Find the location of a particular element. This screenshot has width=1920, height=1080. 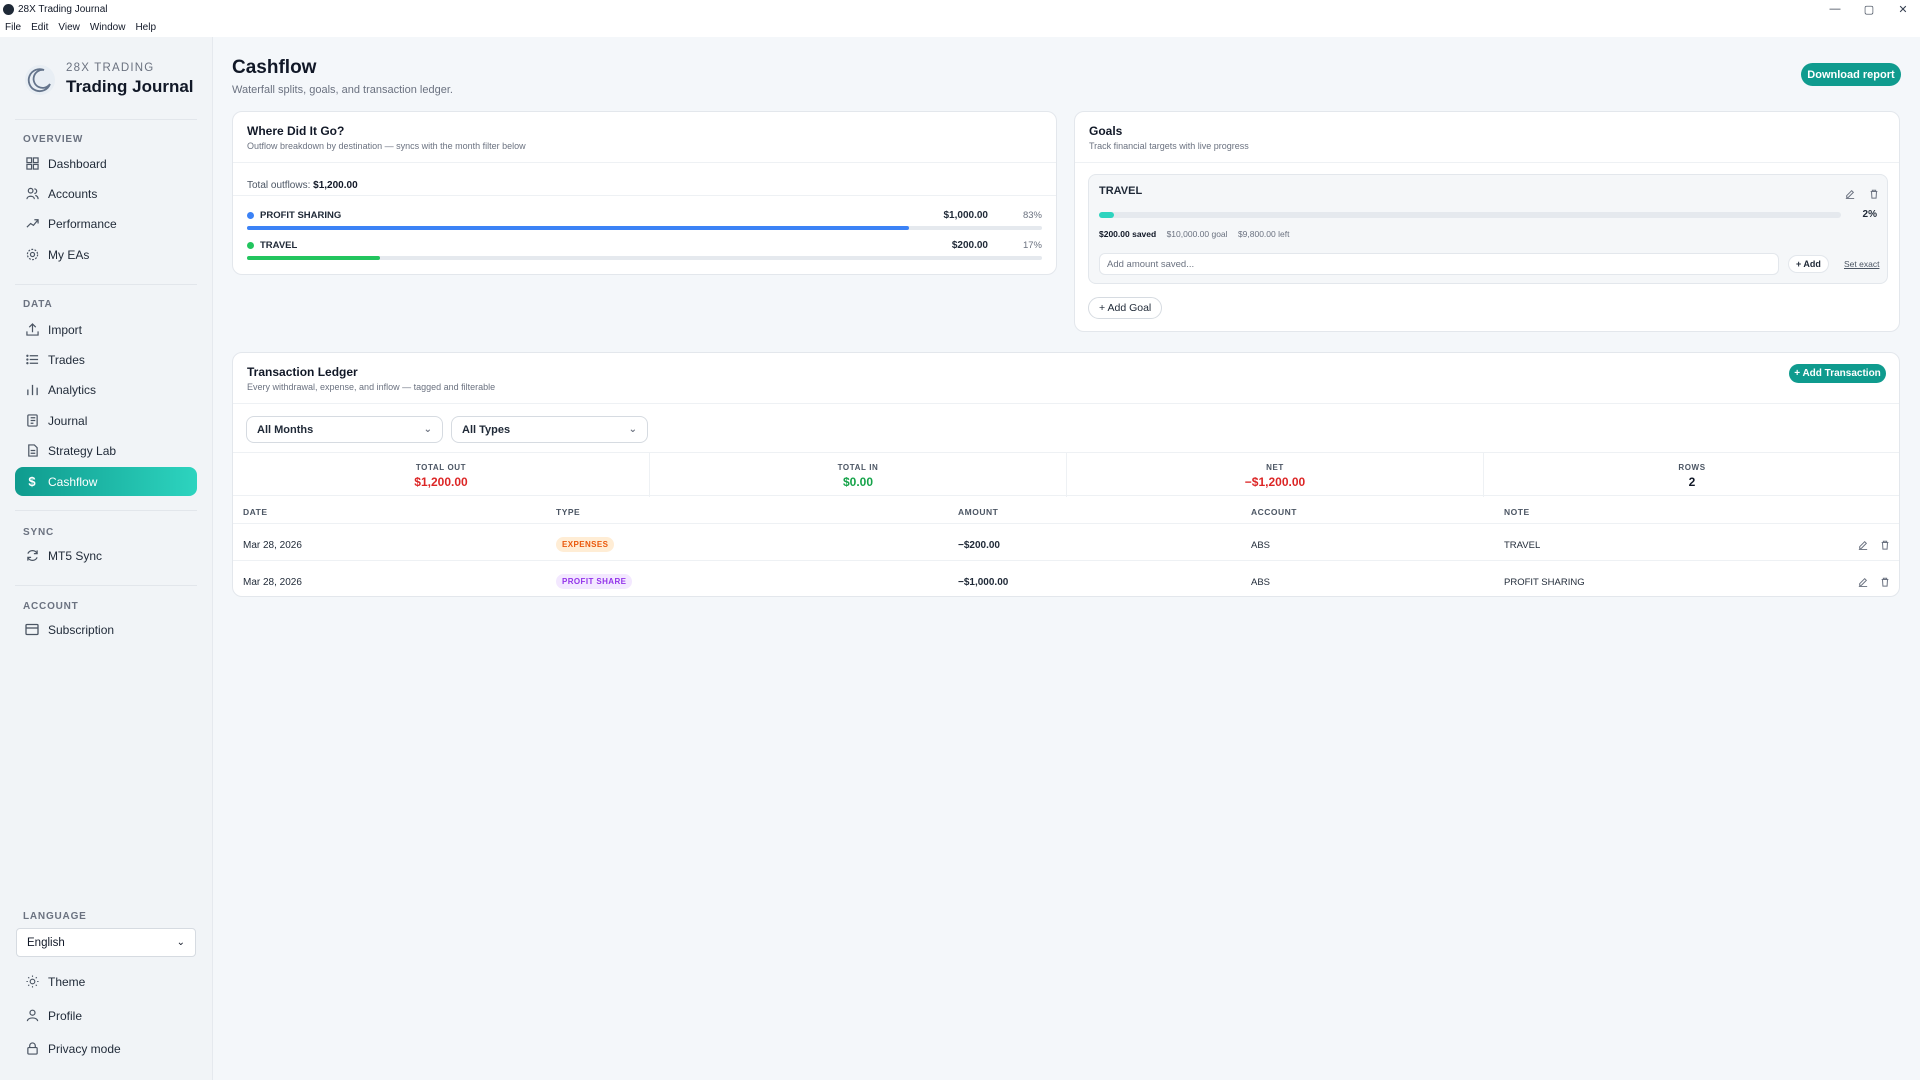

goal-percent: 2% is located at coordinates (1869, 214).